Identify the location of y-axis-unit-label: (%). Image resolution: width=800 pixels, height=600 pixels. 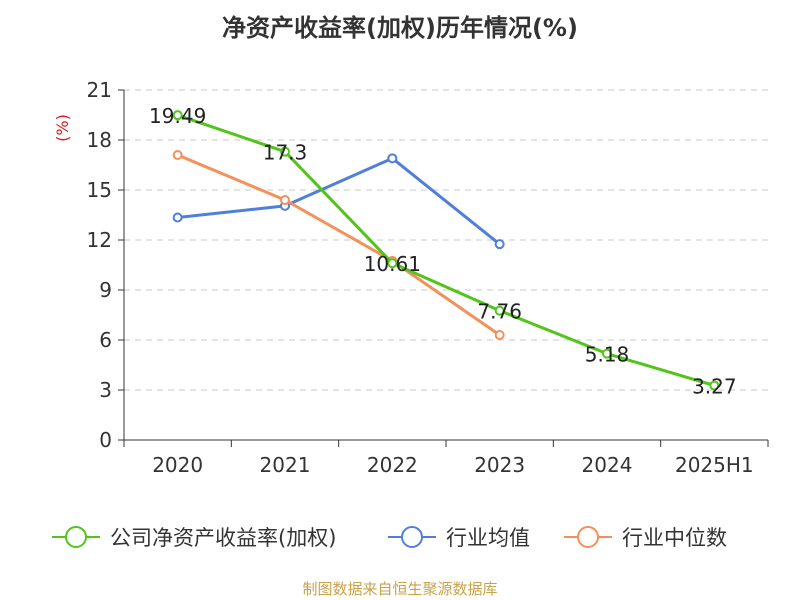
(62, 128).